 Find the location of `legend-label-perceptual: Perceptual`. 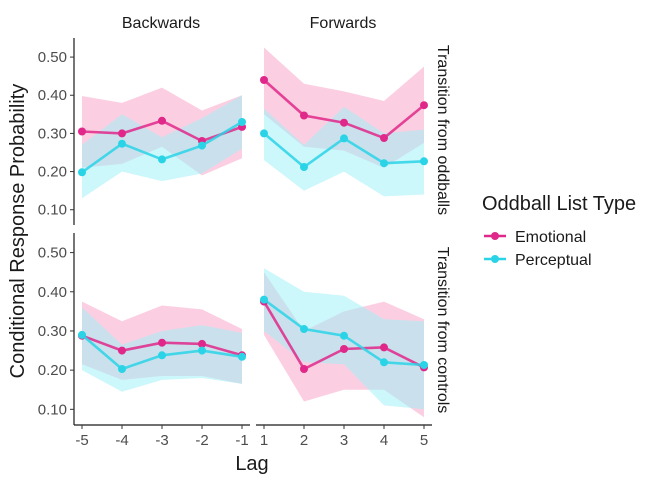

legend-label-perceptual: Perceptual is located at coordinates (553, 260).